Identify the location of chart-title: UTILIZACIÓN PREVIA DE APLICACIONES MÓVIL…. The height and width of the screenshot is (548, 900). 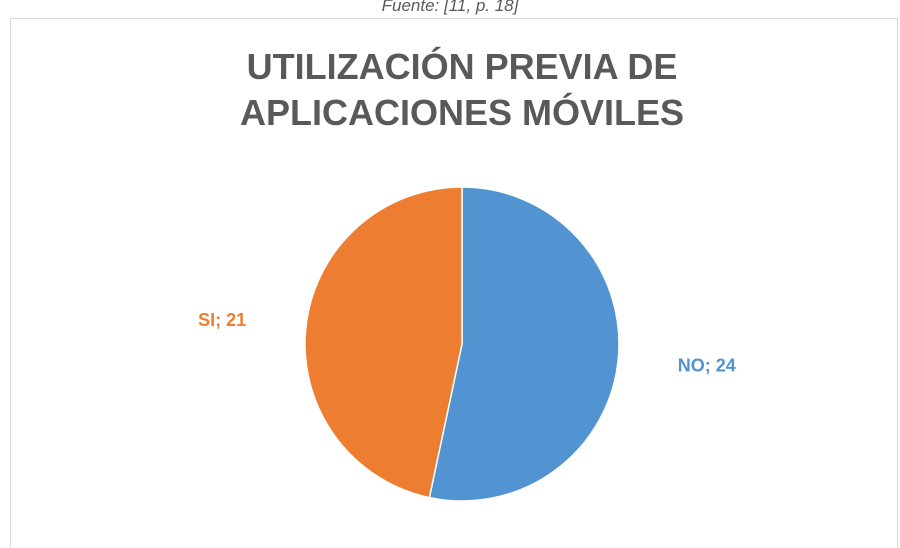
(462, 89).